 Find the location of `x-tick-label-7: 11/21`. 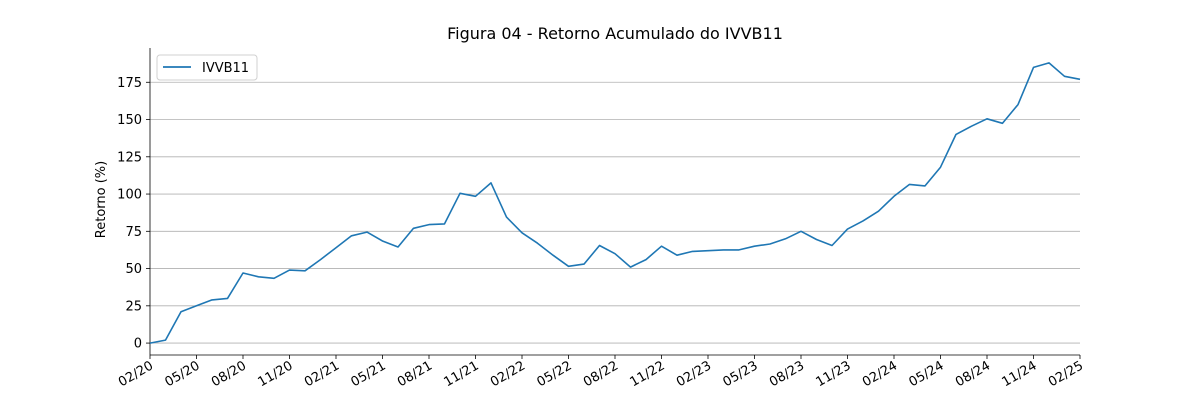

x-tick-label-7: 11/21 is located at coordinates (462, 374).